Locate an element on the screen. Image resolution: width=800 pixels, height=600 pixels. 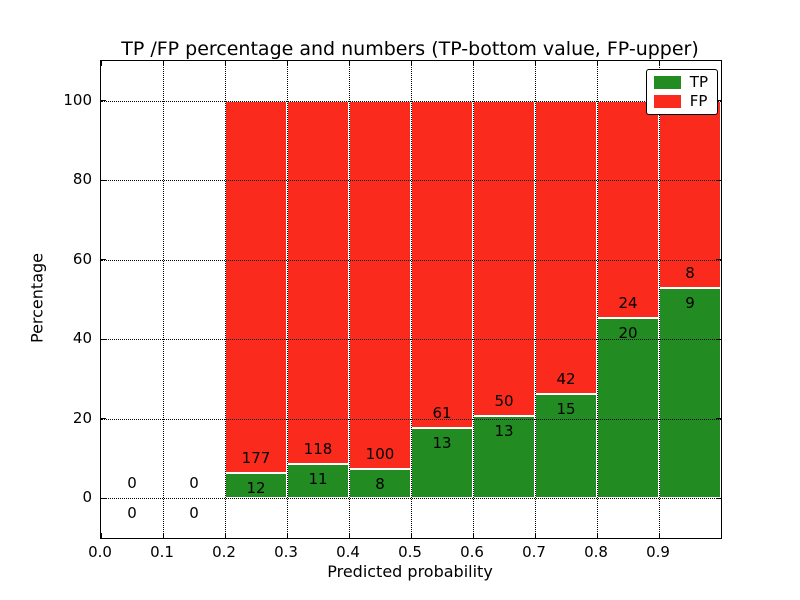
tp-count-label: 15 is located at coordinates (566, 408).